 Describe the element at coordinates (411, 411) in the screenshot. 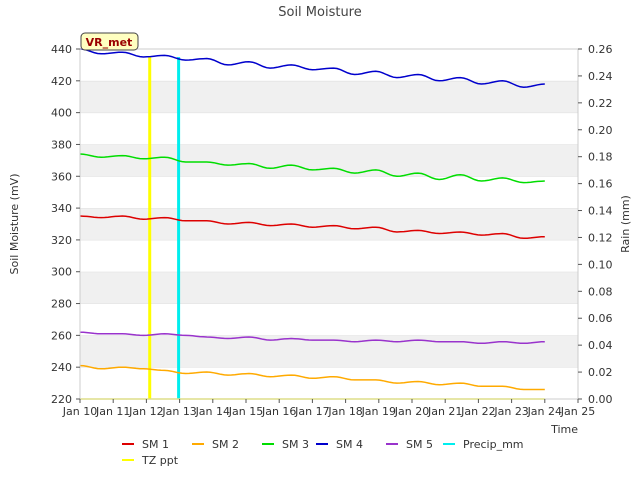

I see `x-tick-label: Jan 20` at that location.